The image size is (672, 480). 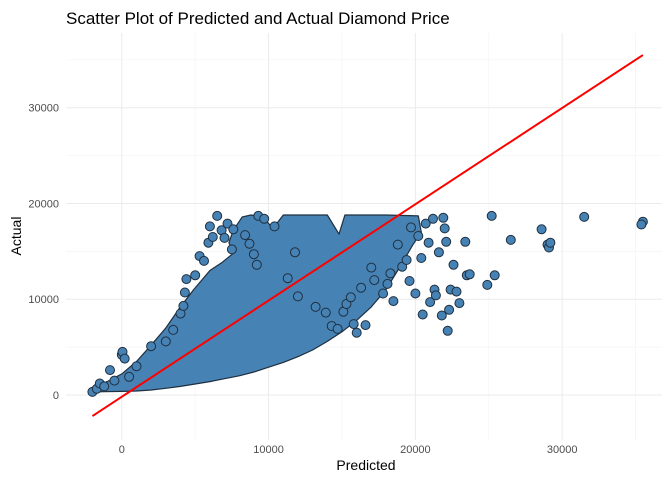 I want to click on y-axis-label: Actual, so click(x=16, y=236).